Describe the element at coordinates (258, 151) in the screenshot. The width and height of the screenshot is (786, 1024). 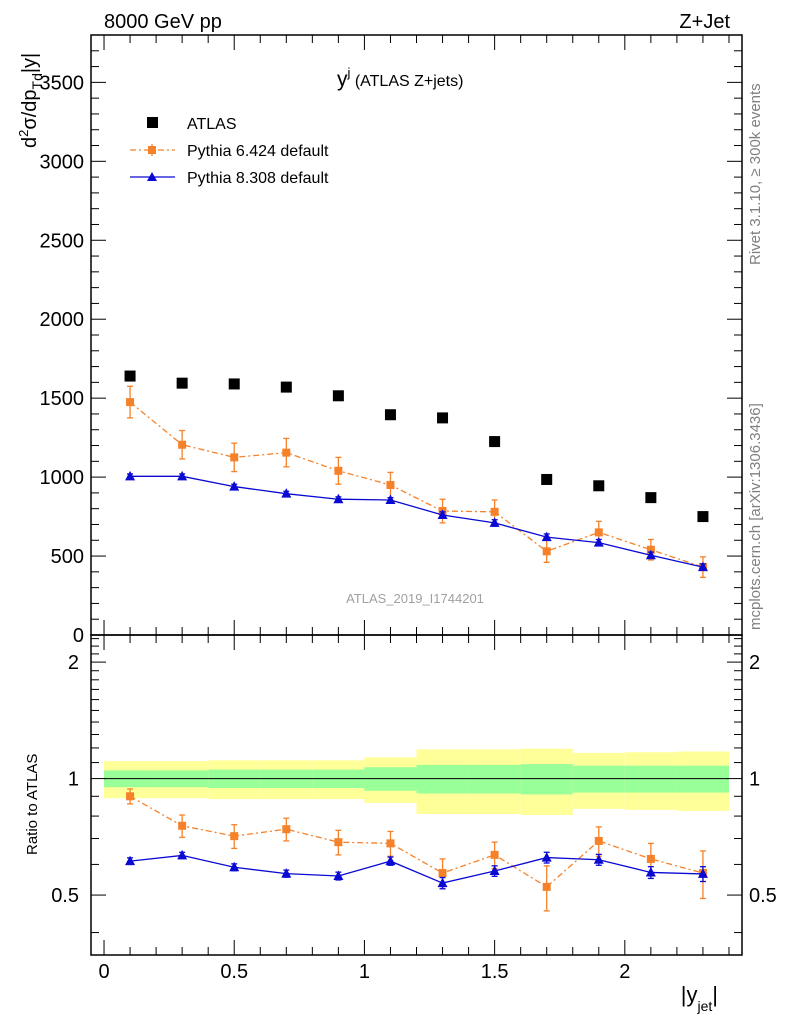
I see `legend-label-pythia6: Pythia 6.424 default` at that location.